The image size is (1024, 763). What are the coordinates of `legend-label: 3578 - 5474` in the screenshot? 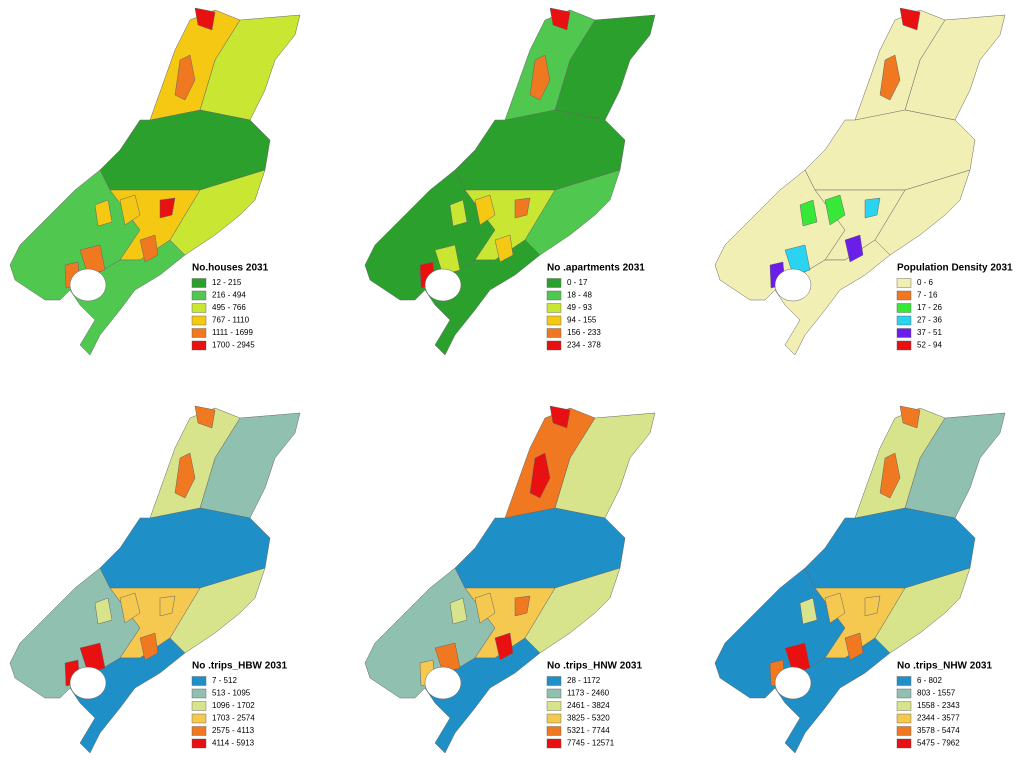 It's located at (938, 730).